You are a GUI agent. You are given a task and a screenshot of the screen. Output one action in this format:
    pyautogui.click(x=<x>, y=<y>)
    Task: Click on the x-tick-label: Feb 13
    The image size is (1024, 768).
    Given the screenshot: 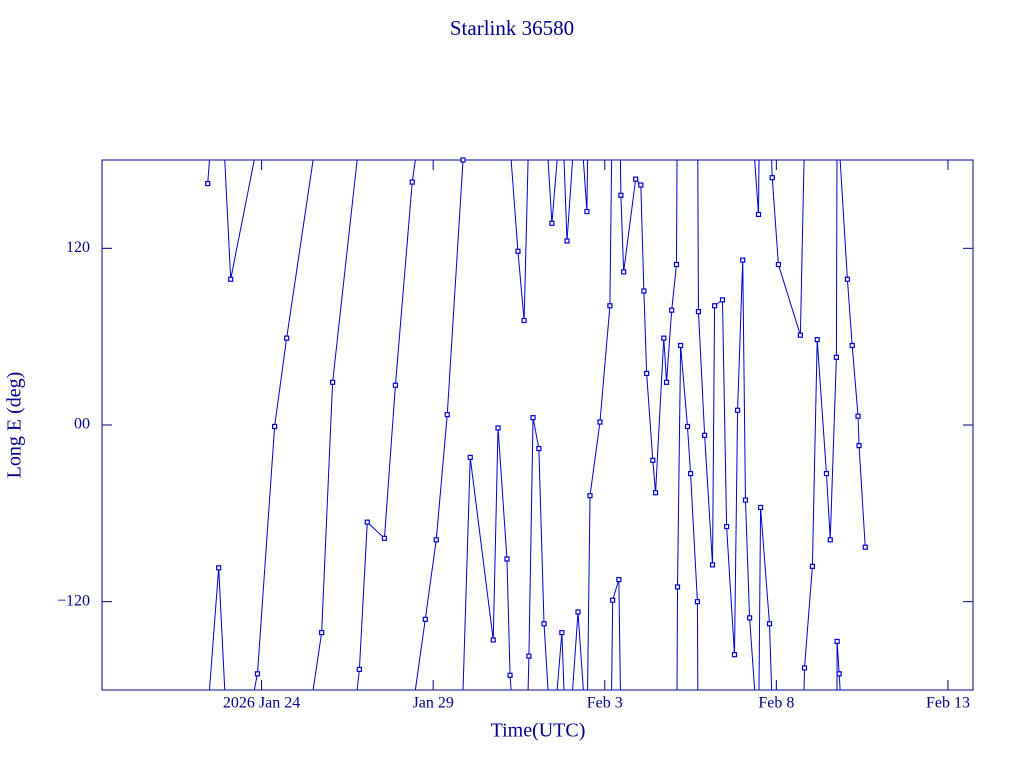 What is the action you would take?
    pyautogui.click(x=948, y=703)
    